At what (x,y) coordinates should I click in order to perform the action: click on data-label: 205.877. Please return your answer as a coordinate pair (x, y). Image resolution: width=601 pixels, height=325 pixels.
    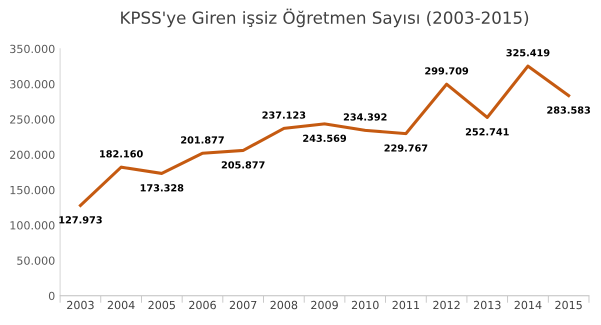
    Looking at the image, I should click on (243, 165).